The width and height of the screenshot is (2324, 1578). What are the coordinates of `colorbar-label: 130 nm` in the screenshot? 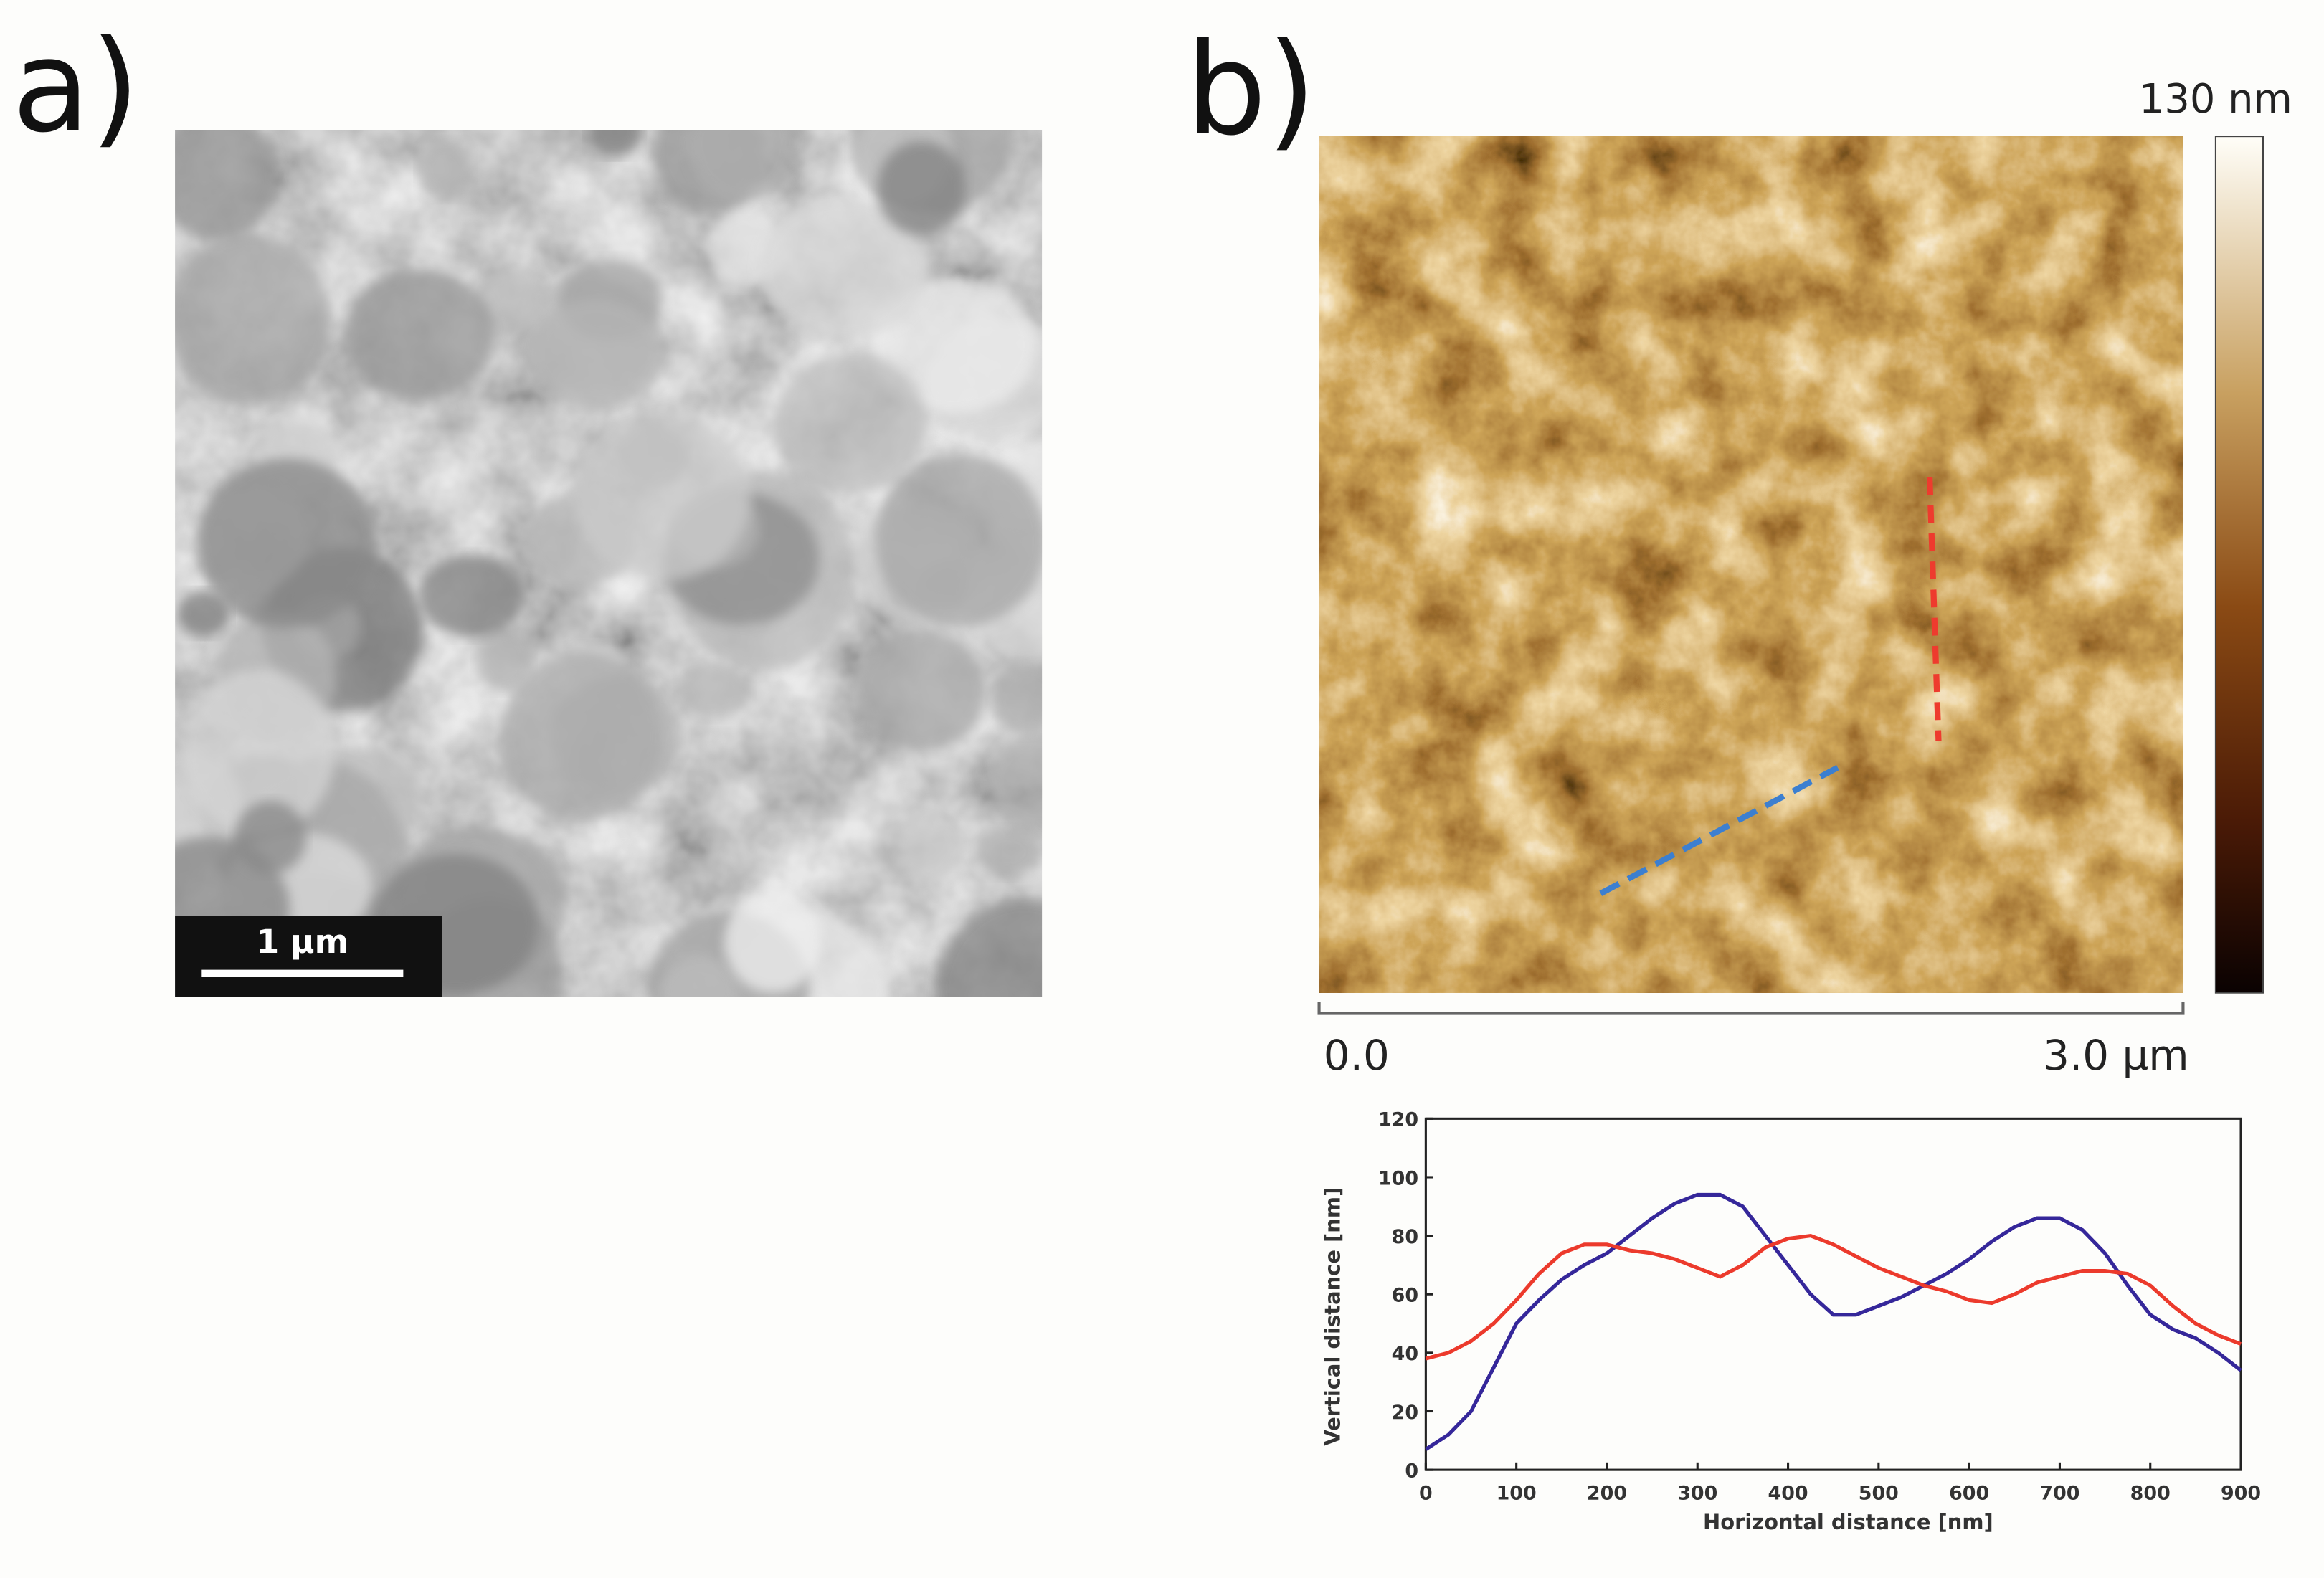 It's located at (2215, 99).